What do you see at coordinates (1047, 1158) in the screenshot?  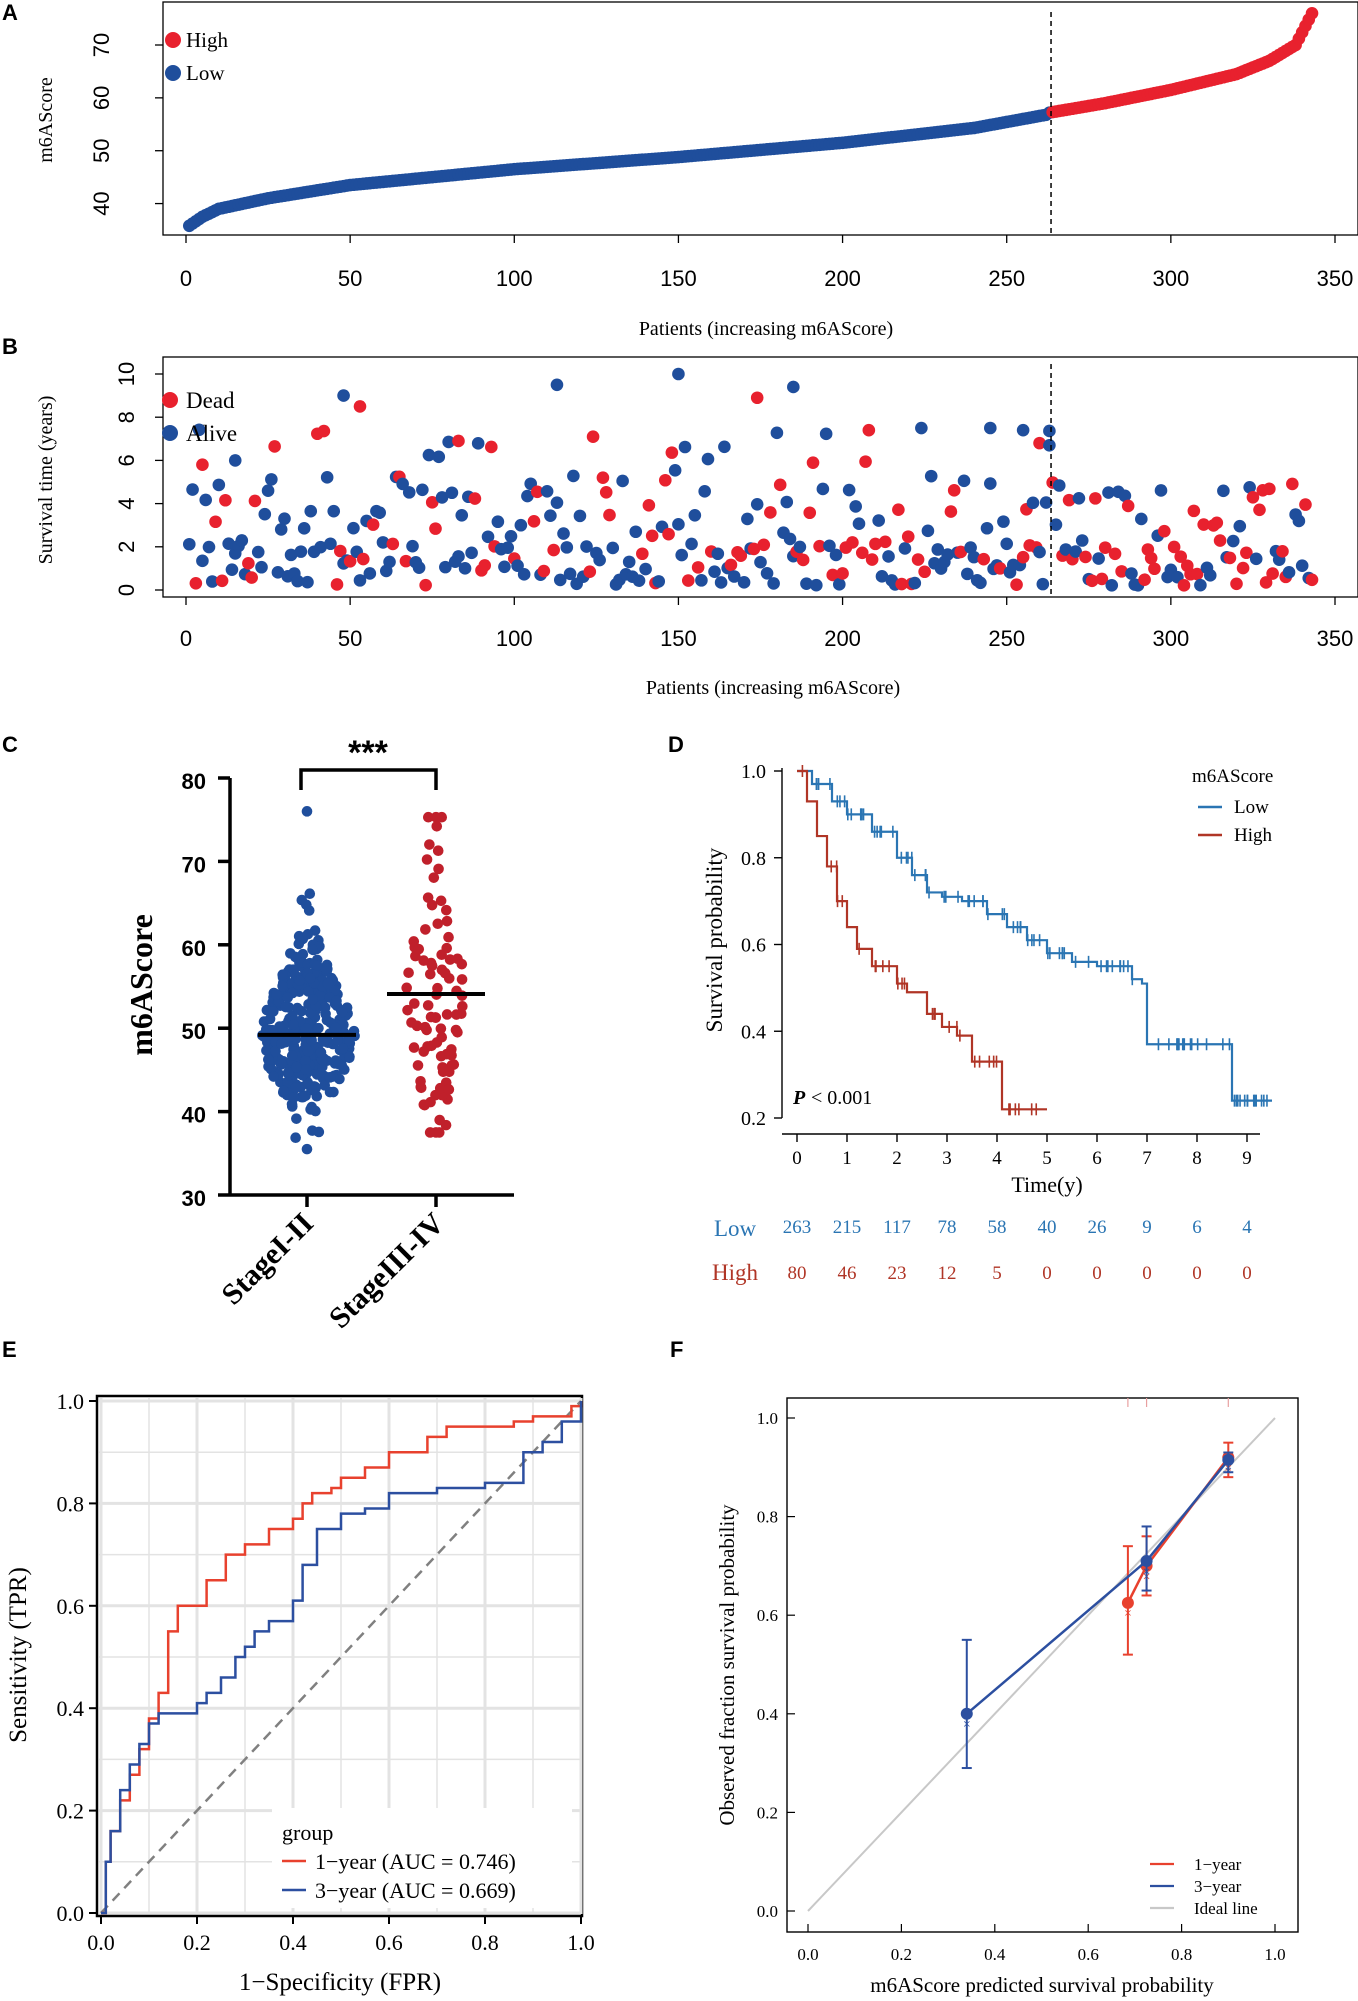 I see `d-x-tick-label: 5` at bounding box center [1047, 1158].